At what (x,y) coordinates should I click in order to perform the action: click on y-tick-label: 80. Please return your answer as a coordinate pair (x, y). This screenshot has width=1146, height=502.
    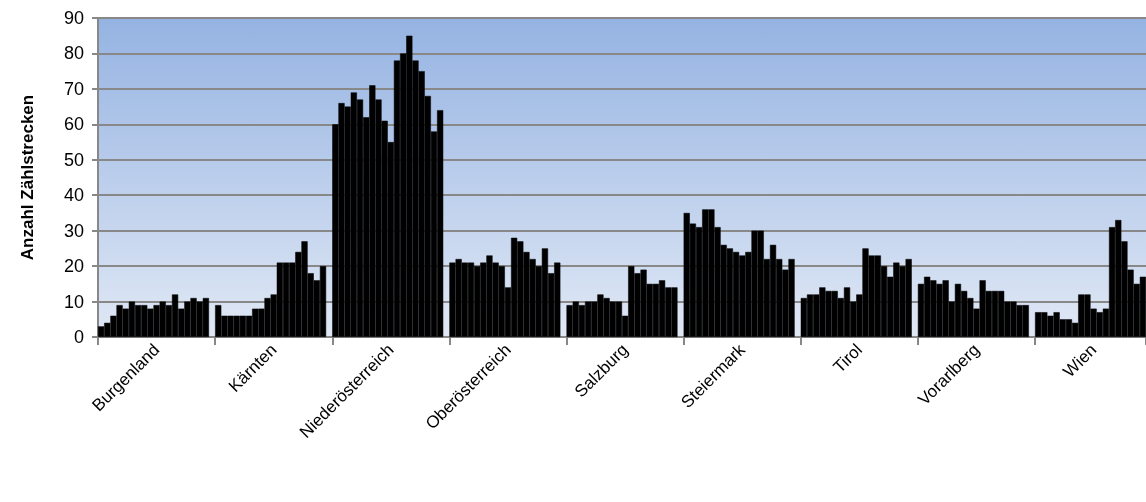
    Looking at the image, I should click on (73, 53).